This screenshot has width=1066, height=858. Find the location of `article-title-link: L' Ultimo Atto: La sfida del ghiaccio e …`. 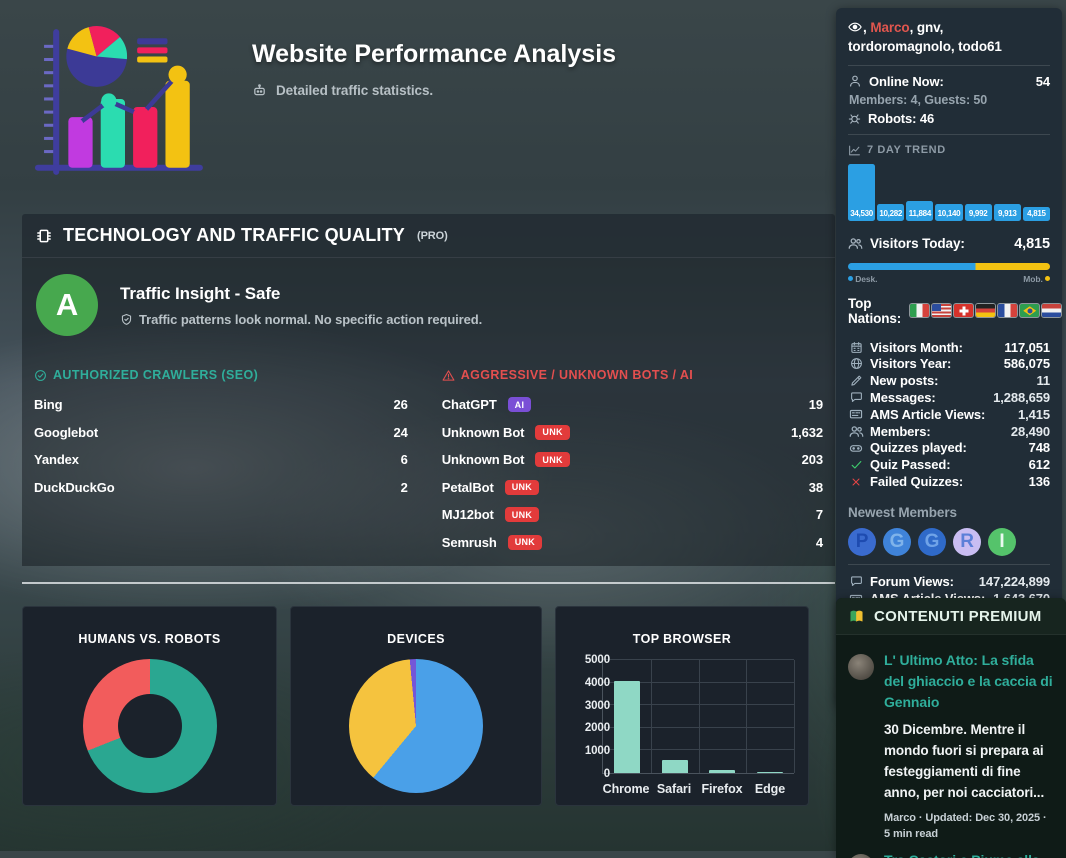

article-title-link: L' Ultimo Atto: La sfida del ghiaccio e … is located at coordinates (968, 681).